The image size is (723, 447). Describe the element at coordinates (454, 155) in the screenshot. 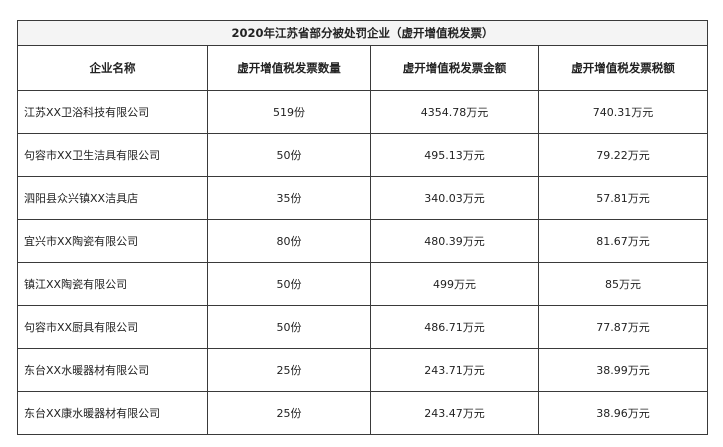

I see `invoice-amount-cell: 495.13万元` at that location.